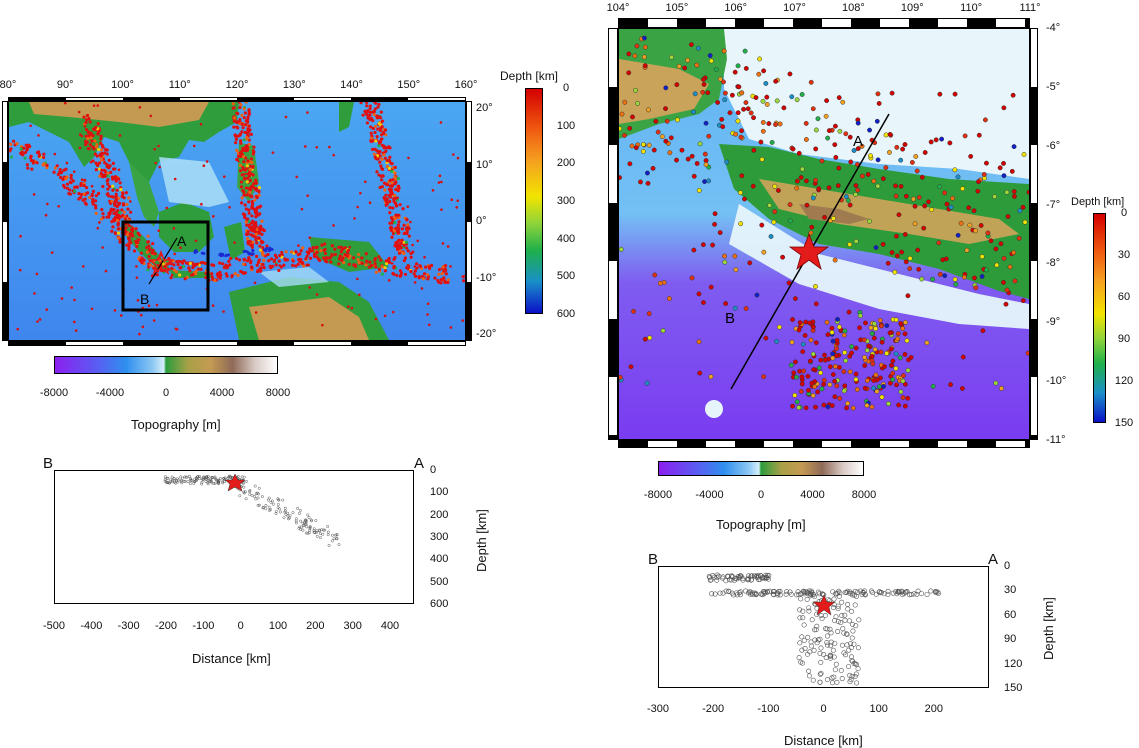 The width and height of the screenshot is (1139, 748). What do you see at coordinates (823, 627) in the screenshot?
I see `right-cross-section` at bounding box center [823, 627].